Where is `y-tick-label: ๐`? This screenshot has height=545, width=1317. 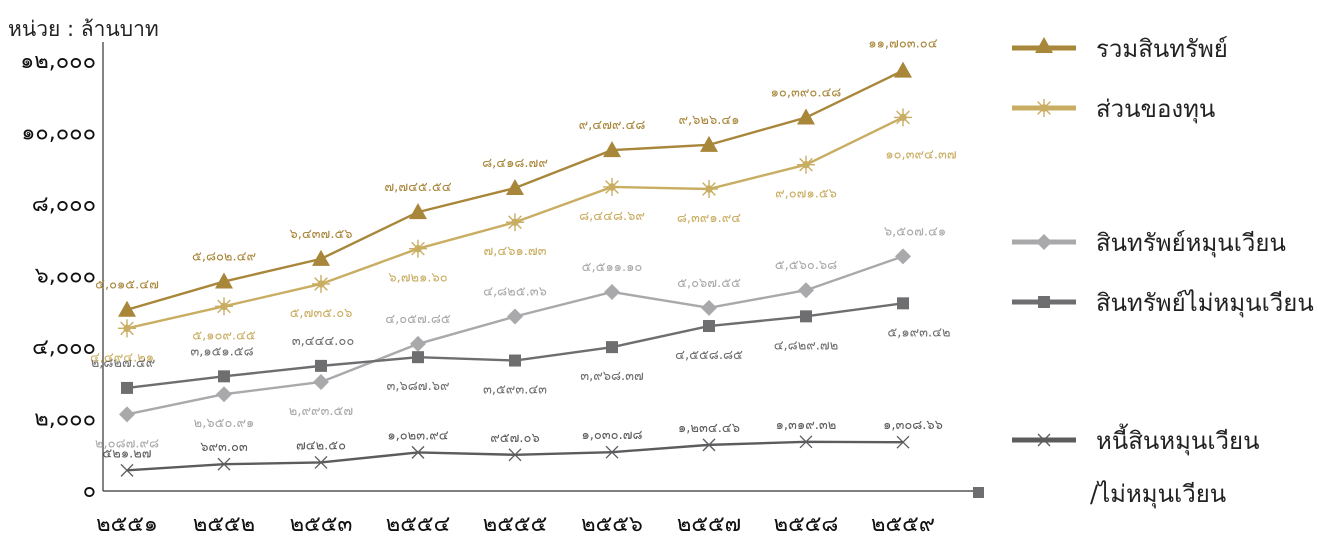
y-tick-label: ๐ is located at coordinates (89, 490).